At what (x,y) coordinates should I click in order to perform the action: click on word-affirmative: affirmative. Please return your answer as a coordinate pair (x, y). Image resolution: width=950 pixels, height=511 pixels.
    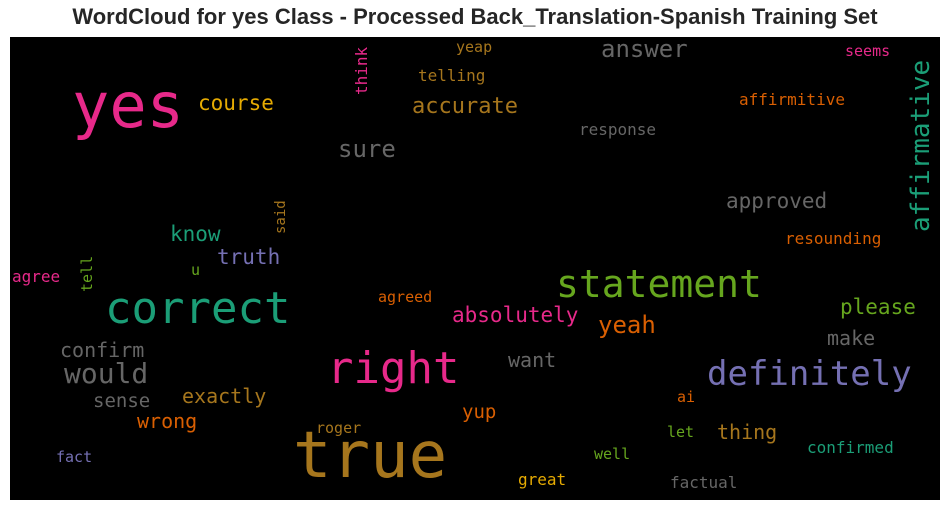
    Looking at the image, I should click on (921, 145).